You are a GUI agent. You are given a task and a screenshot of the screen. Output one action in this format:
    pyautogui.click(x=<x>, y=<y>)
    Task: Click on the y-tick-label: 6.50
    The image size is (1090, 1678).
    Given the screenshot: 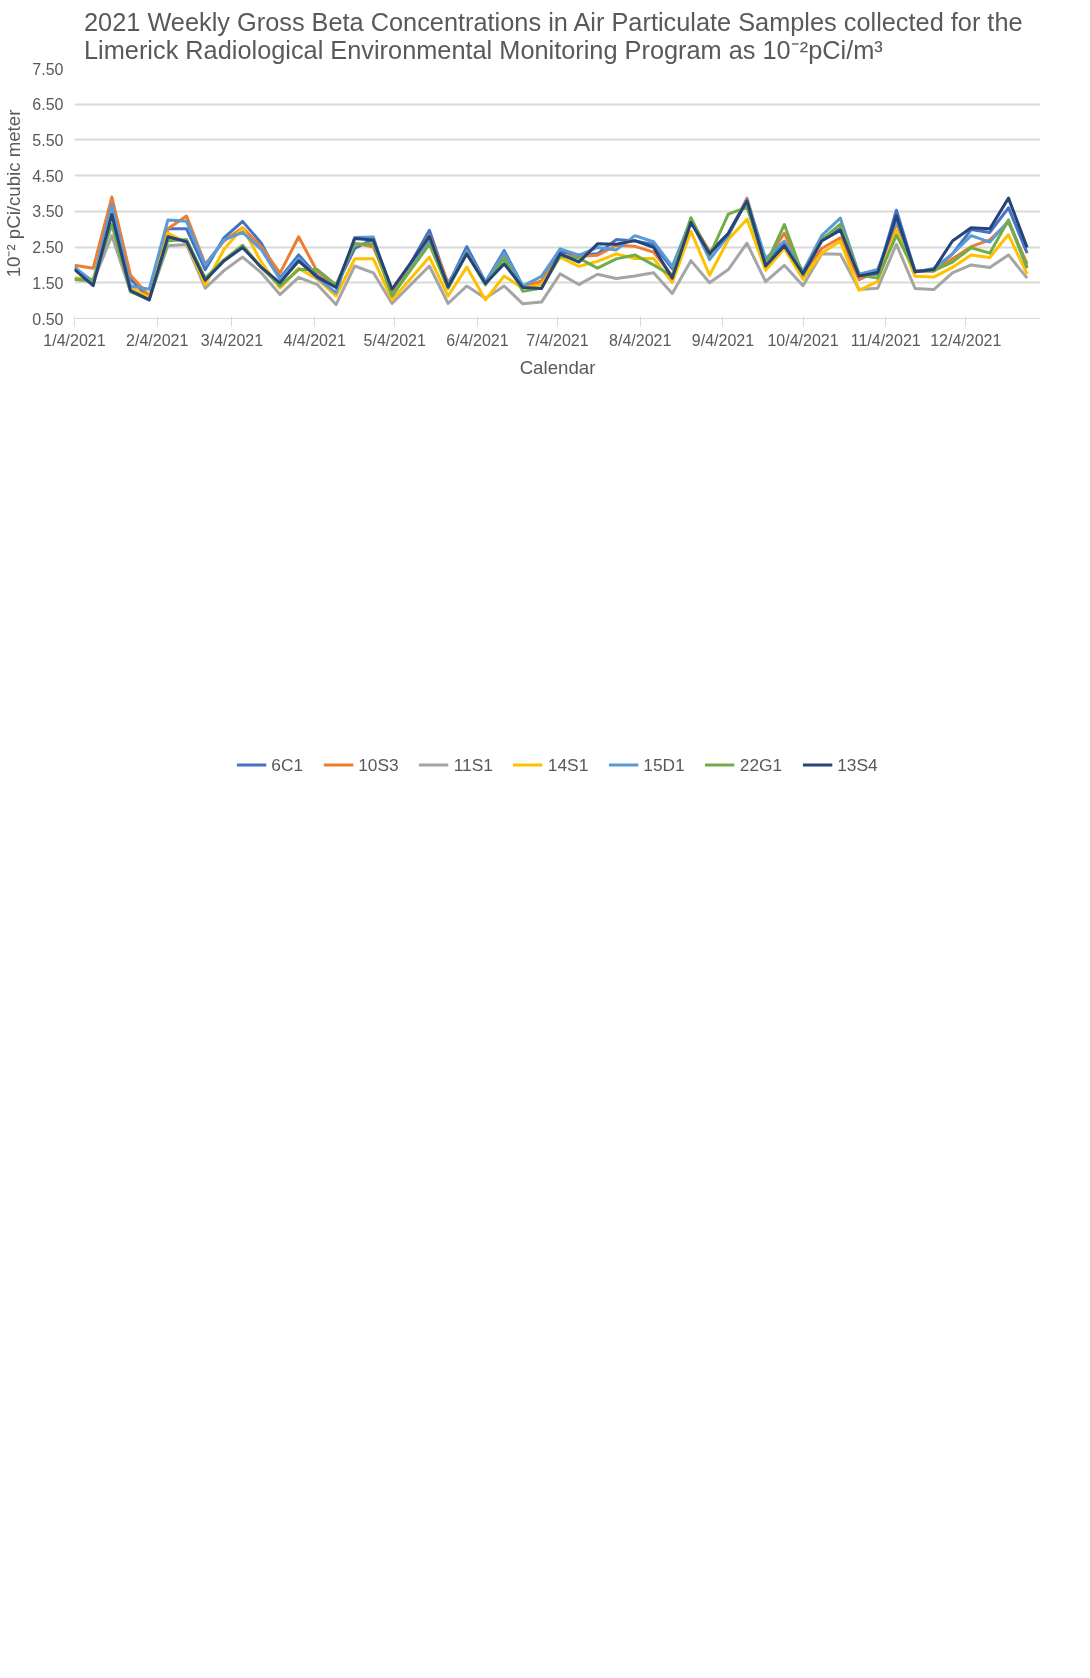 What is the action you would take?
    pyautogui.click(x=48, y=105)
    